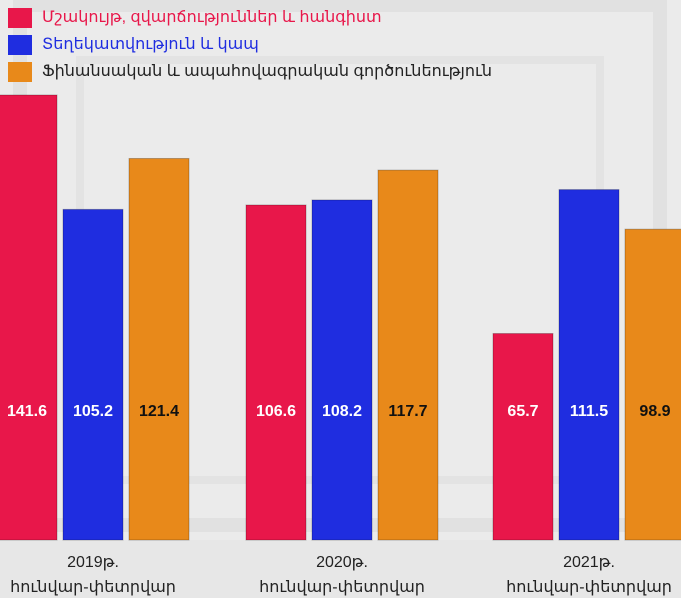 This screenshot has height=598, width=681. Describe the element at coordinates (654, 411) in the screenshot. I see `value-label: 98.9` at that location.